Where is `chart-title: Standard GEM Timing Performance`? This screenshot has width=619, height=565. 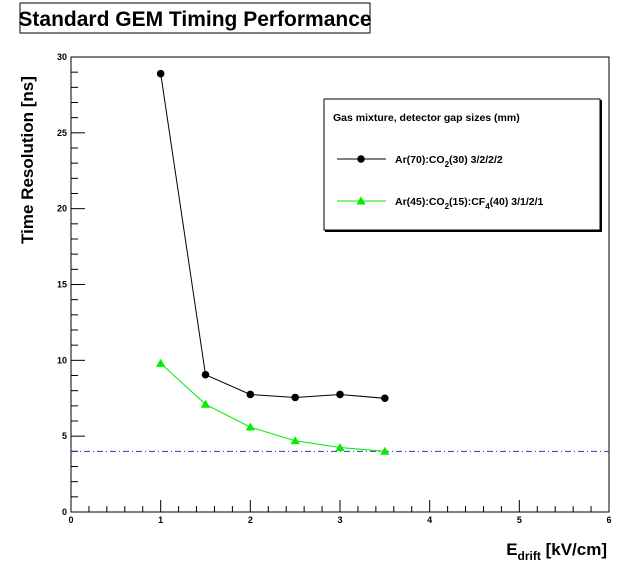
chart-title: Standard GEM Timing Performance is located at coordinates (194, 19).